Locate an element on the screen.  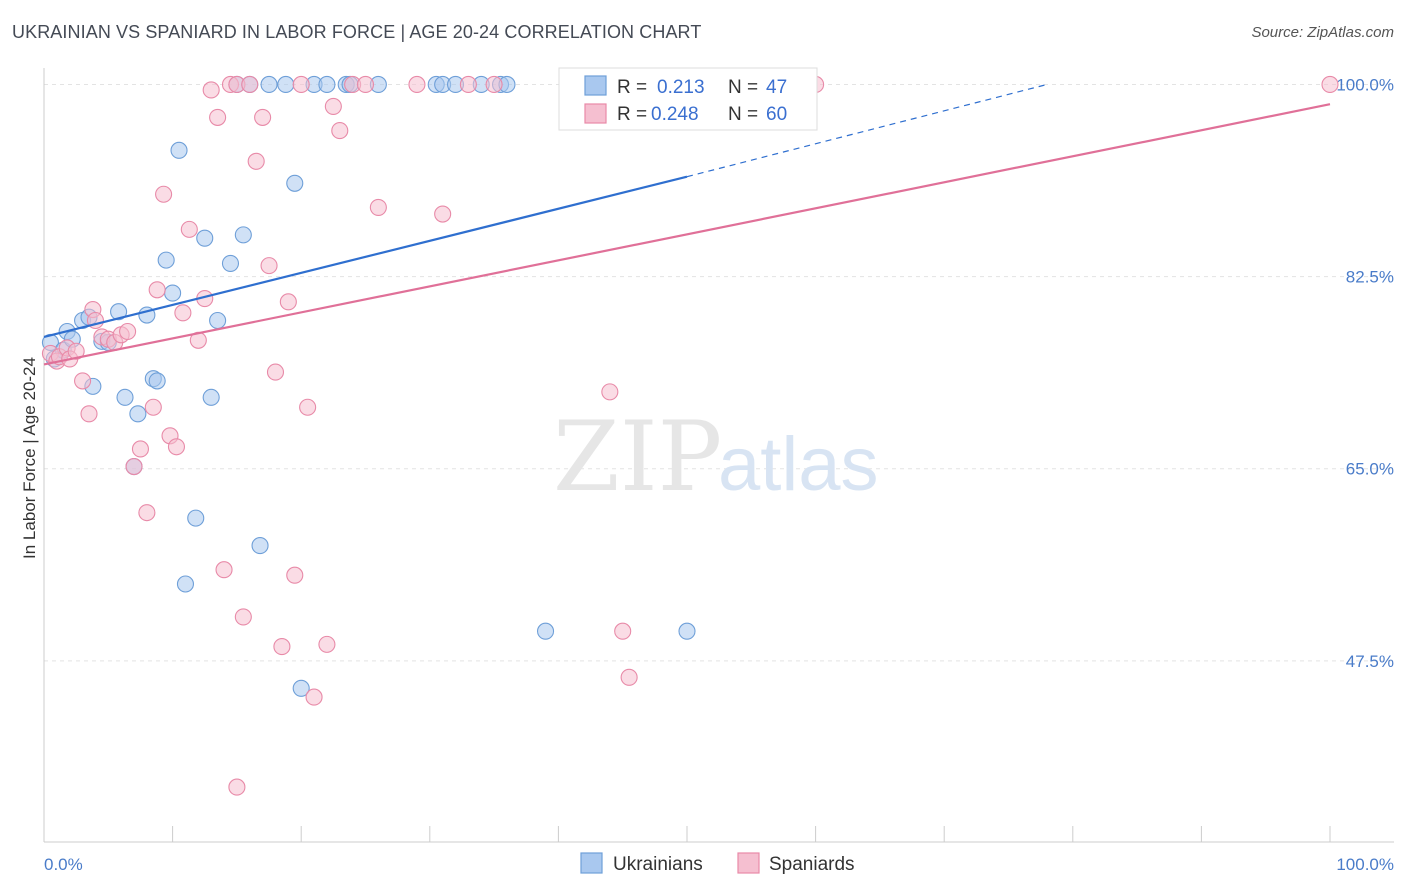
watermark: ZIP atlas is located at coordinates (716, 457).